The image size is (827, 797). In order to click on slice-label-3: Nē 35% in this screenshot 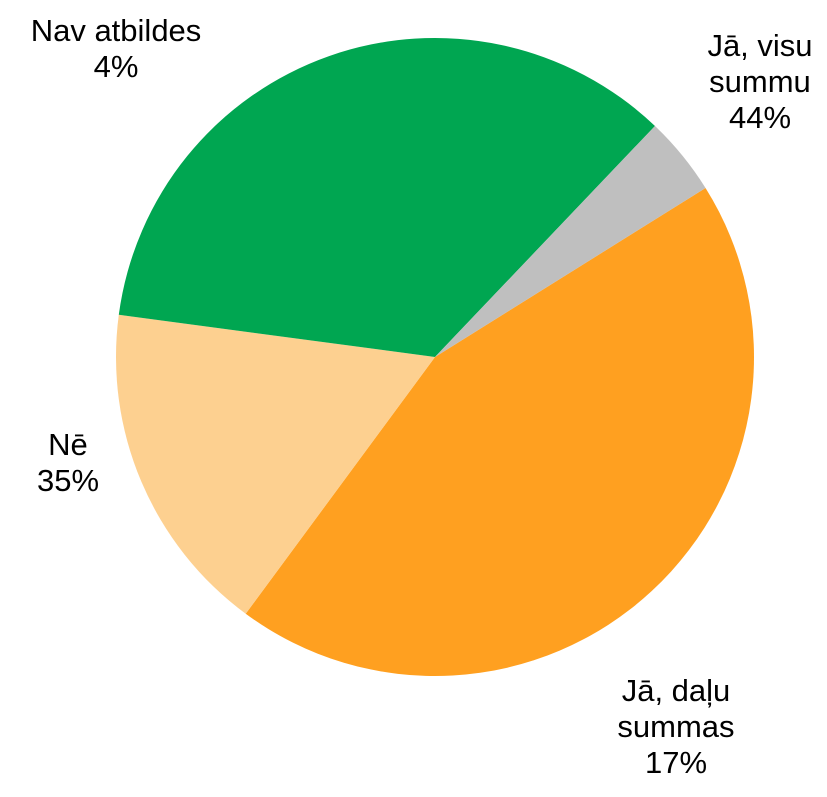, I will do `click(68, 462)`.